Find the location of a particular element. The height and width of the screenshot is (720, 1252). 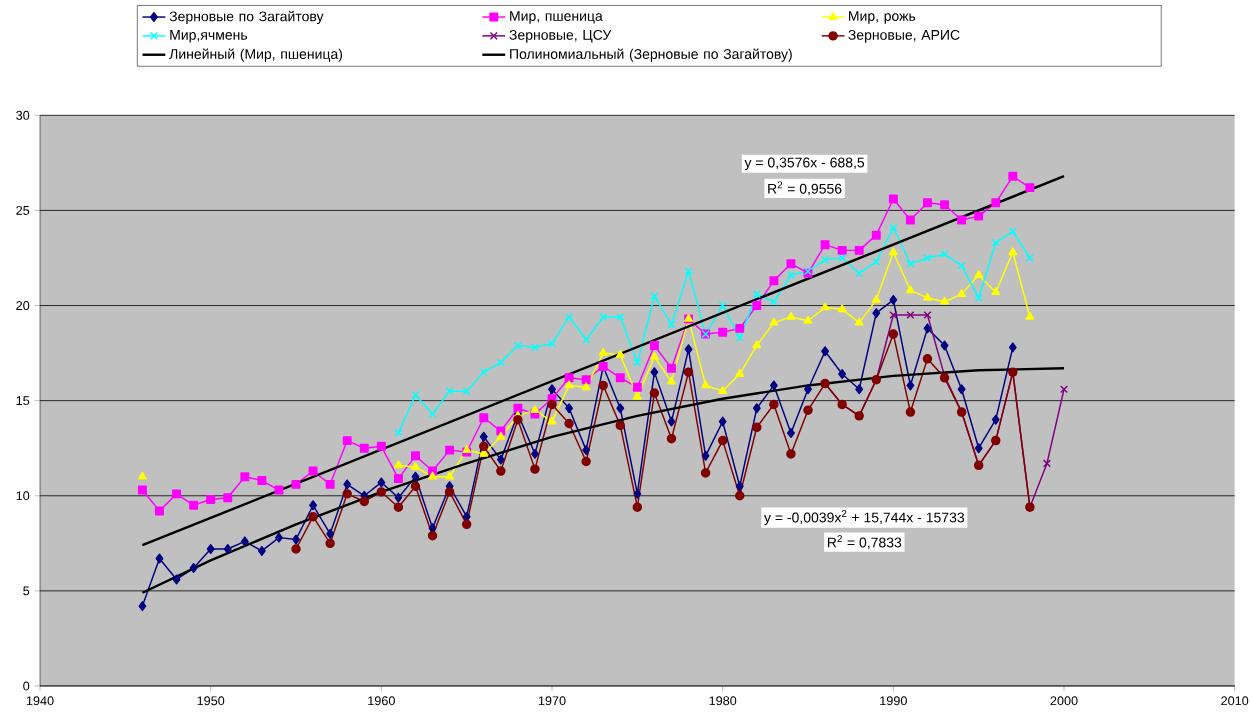

legend-label: Мир, рожь is located at coordinates (882, 17).